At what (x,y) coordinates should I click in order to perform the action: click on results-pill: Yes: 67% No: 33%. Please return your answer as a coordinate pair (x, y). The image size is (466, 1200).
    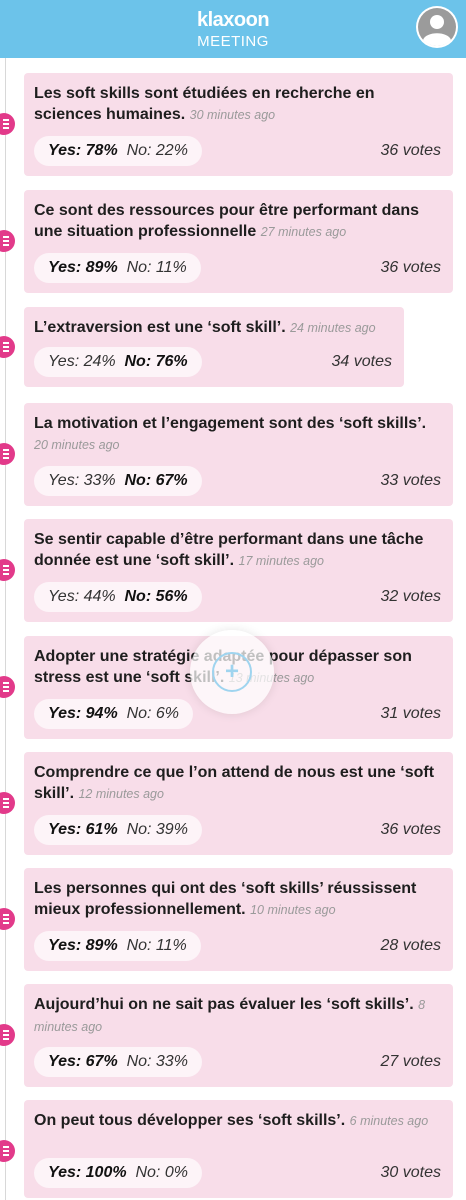
    Looking at the image, I should click on (118, 1062).